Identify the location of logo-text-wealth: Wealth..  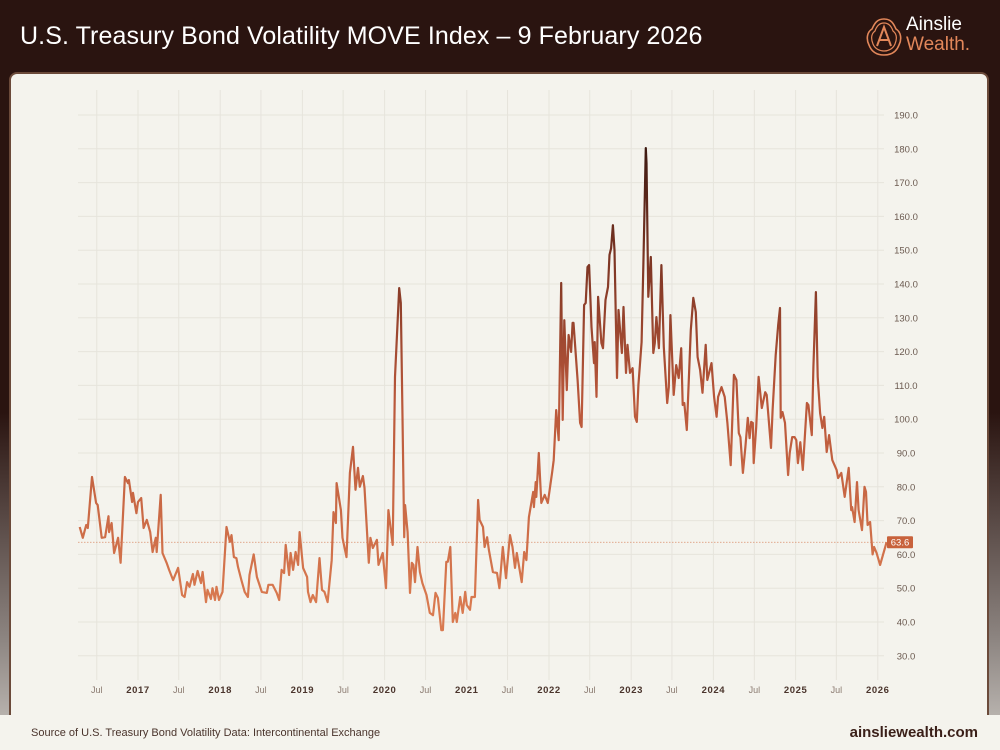
(938, 44).